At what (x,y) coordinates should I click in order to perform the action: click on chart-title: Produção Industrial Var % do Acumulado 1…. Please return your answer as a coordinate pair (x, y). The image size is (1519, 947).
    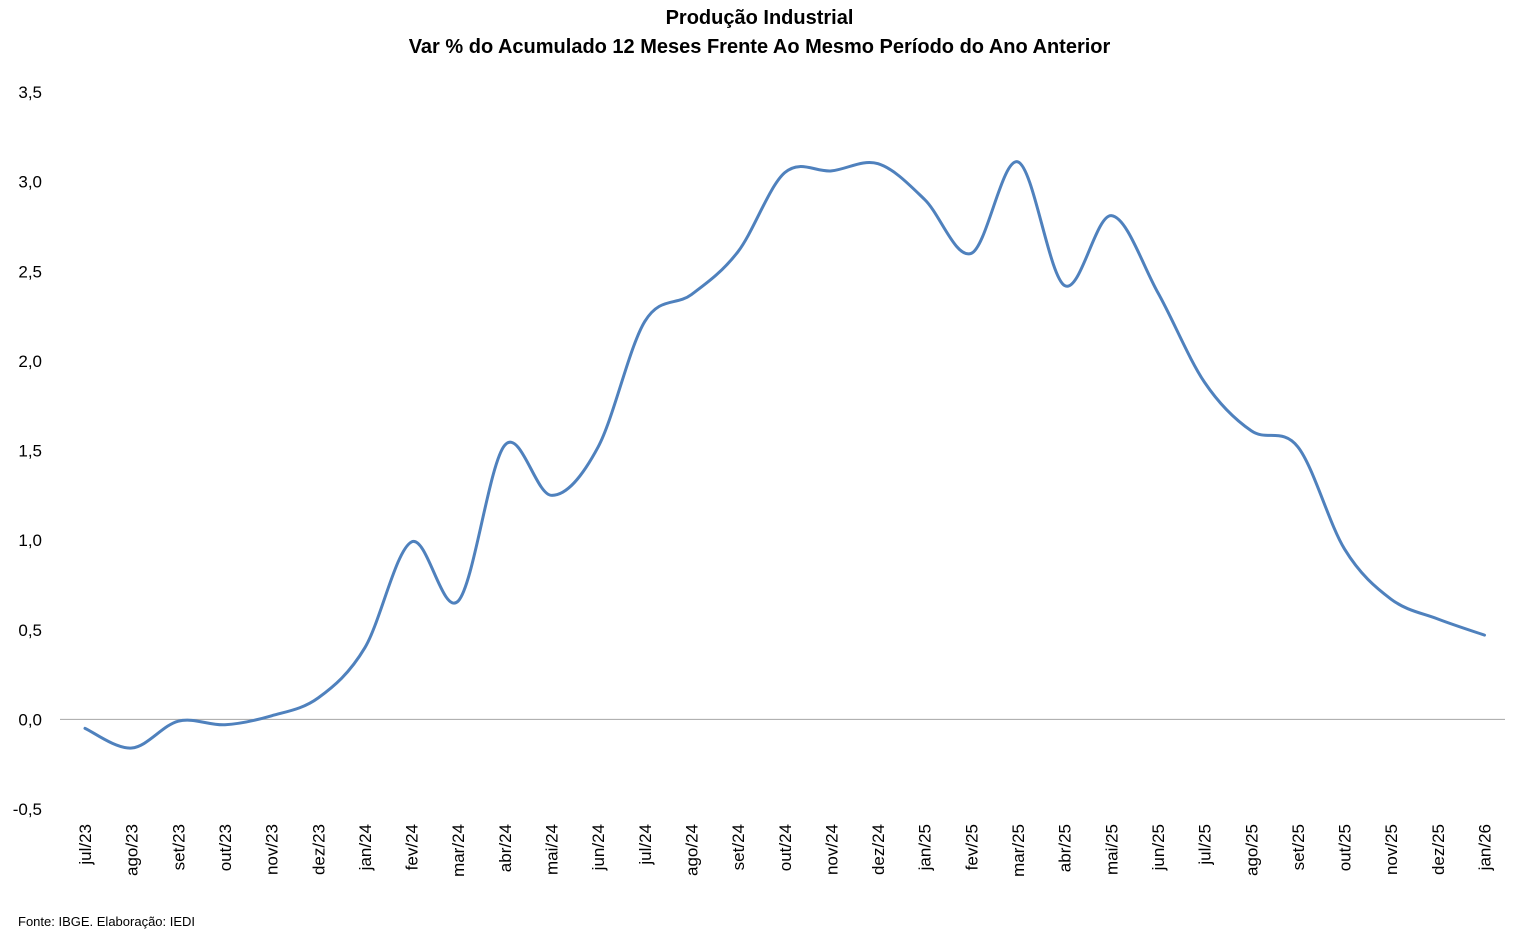
    Looking at the image, I should click on (759, 33).